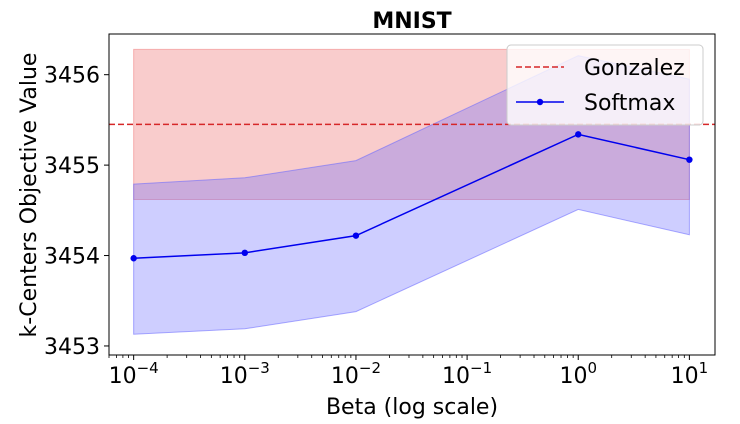 The height and width of the screenshot is (424, 740). What do you see at coordinates (634, 68) in the screenshot?
I see `legend-gonzalez-label: Gonzalez` at bounding box center [634, 68].